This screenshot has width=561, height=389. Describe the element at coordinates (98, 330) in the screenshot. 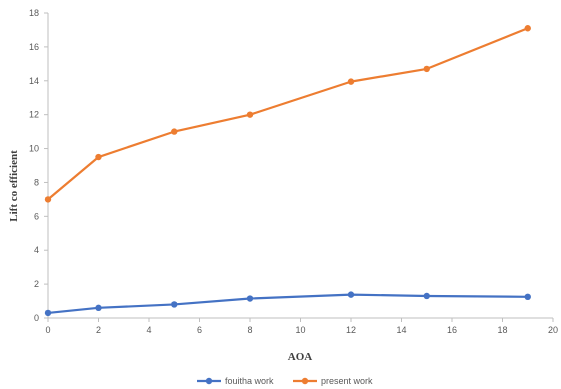

I see `x-tick-label: 2` at that location.